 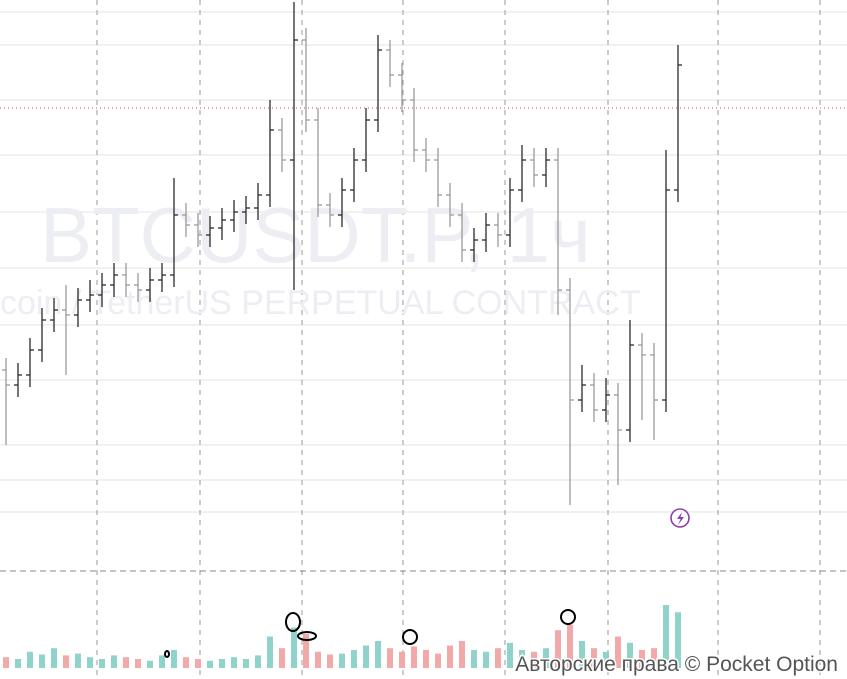 What do you see at coordinates (676, 664) in the screenshot?
I see `copyright: Авторские права © Pocket Option` at bounding box center [676, 664].